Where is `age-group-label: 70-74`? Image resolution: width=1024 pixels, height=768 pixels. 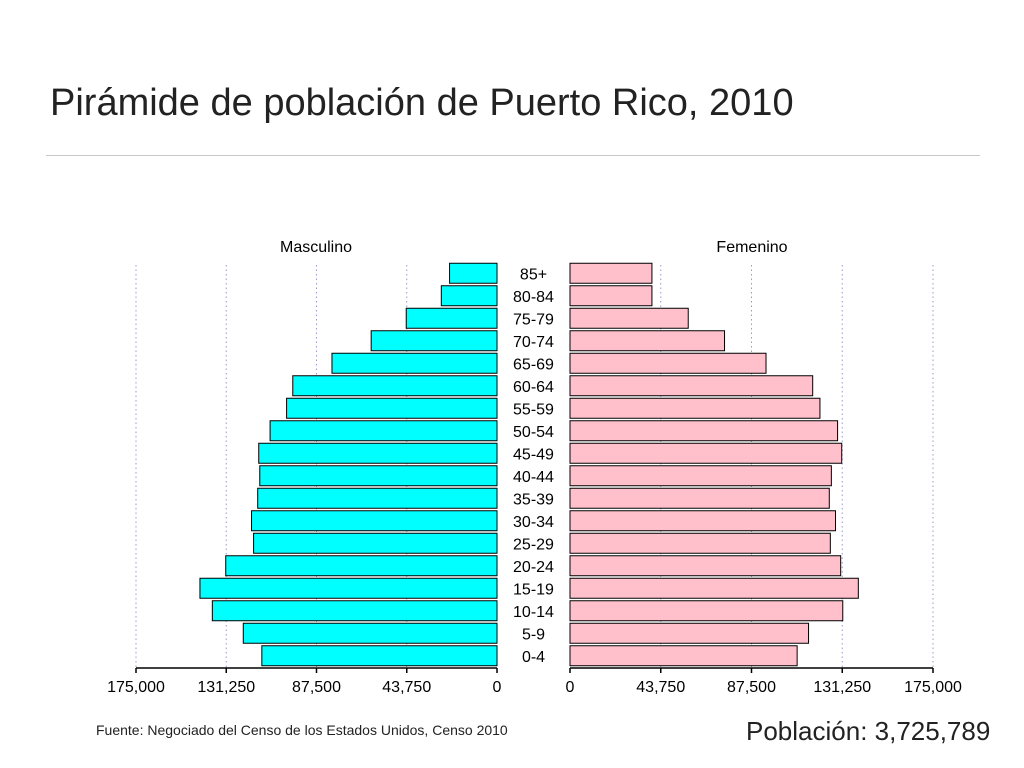 age-group-label: 70-74 is located at coordinates (533, 342).